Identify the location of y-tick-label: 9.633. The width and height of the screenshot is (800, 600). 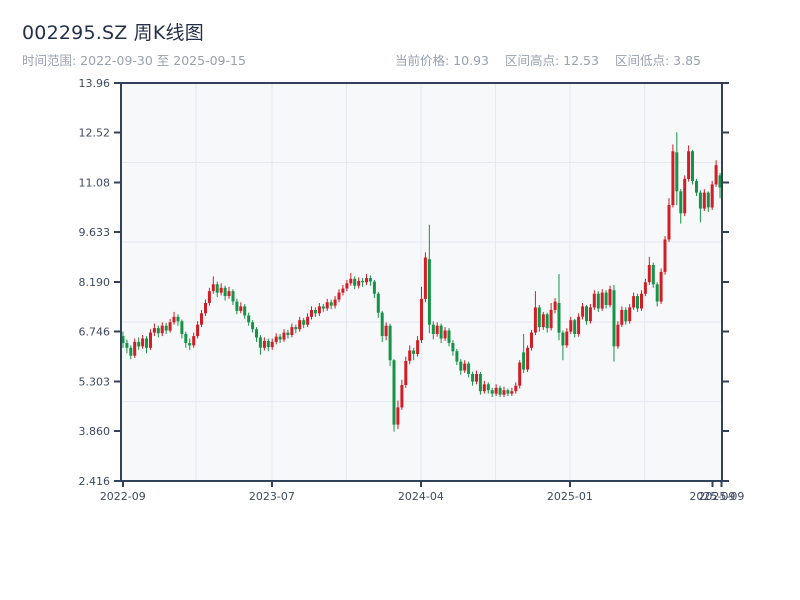
(95, 232).